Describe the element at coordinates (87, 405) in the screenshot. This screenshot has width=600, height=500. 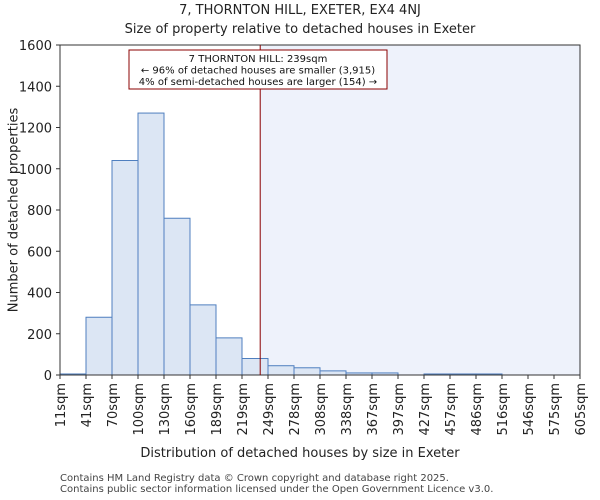
I see `x-tick-label: 41sqm` at that location.